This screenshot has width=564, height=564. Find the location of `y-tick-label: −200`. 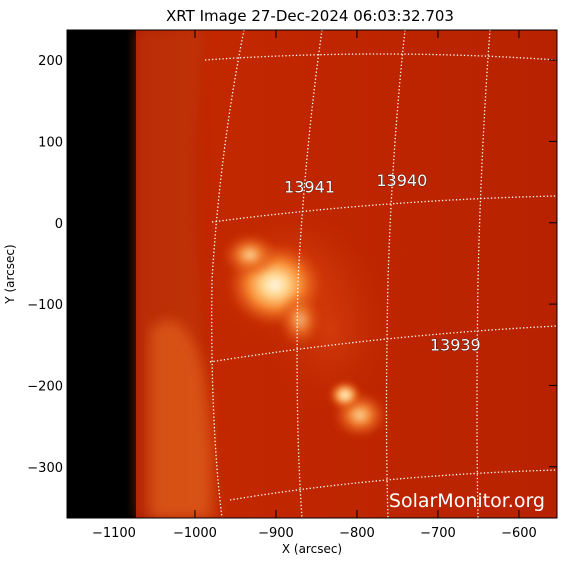

y-tick-label: −200 is located at coordinates (45, 386).